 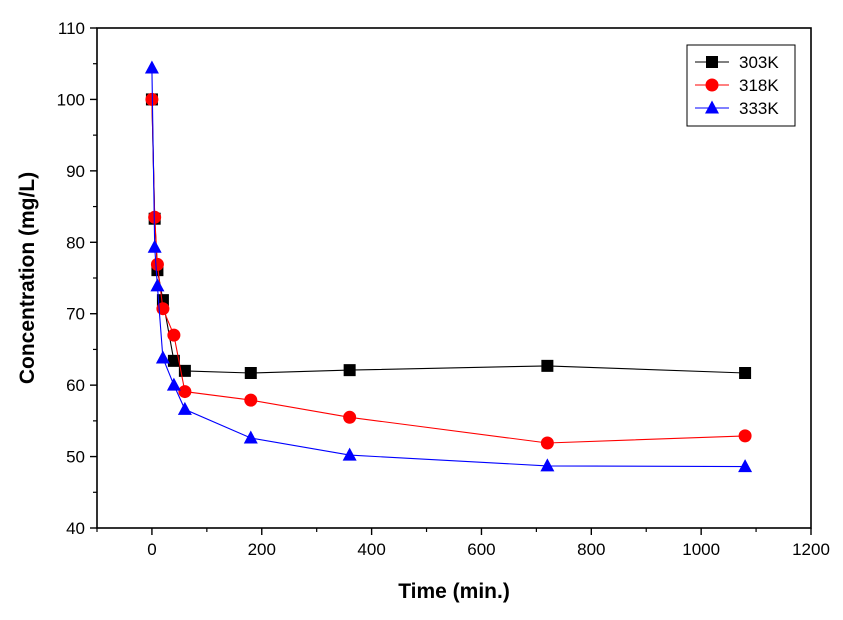 What do you see at coordinates (71, 99) in the screenshot?
I see `y-tick-label: 100` at bounding box center [71, 99].